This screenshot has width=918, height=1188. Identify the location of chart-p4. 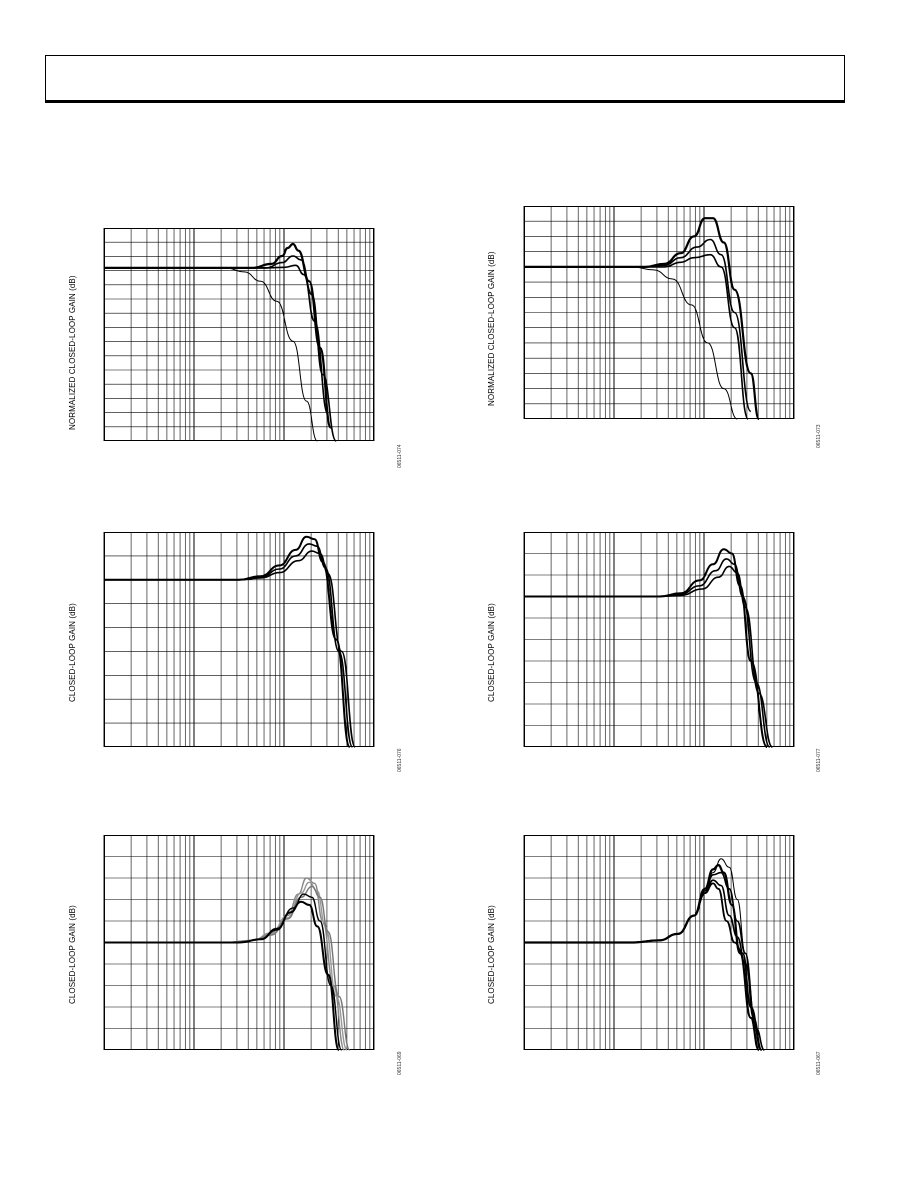
(659, 640).